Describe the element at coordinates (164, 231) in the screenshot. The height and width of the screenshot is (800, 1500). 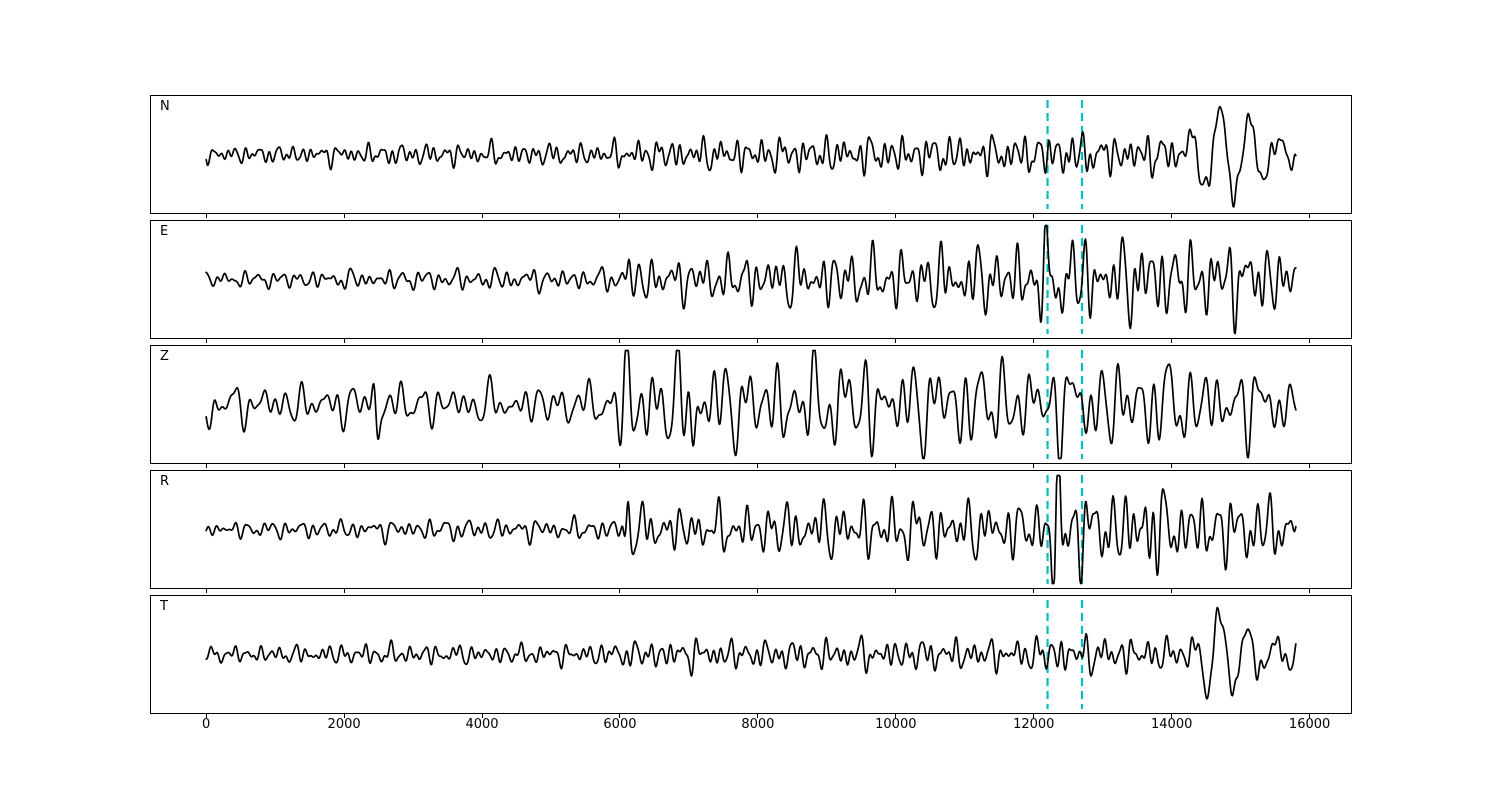
I see `channel-label: E` at that location.